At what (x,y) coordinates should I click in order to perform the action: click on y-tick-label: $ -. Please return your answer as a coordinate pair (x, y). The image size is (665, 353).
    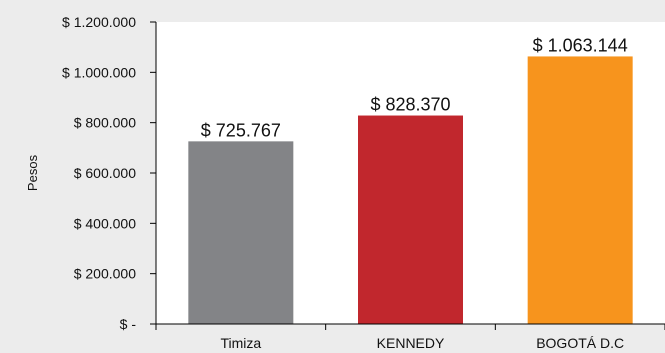
    Looking at the image, I should click on (128, 324).